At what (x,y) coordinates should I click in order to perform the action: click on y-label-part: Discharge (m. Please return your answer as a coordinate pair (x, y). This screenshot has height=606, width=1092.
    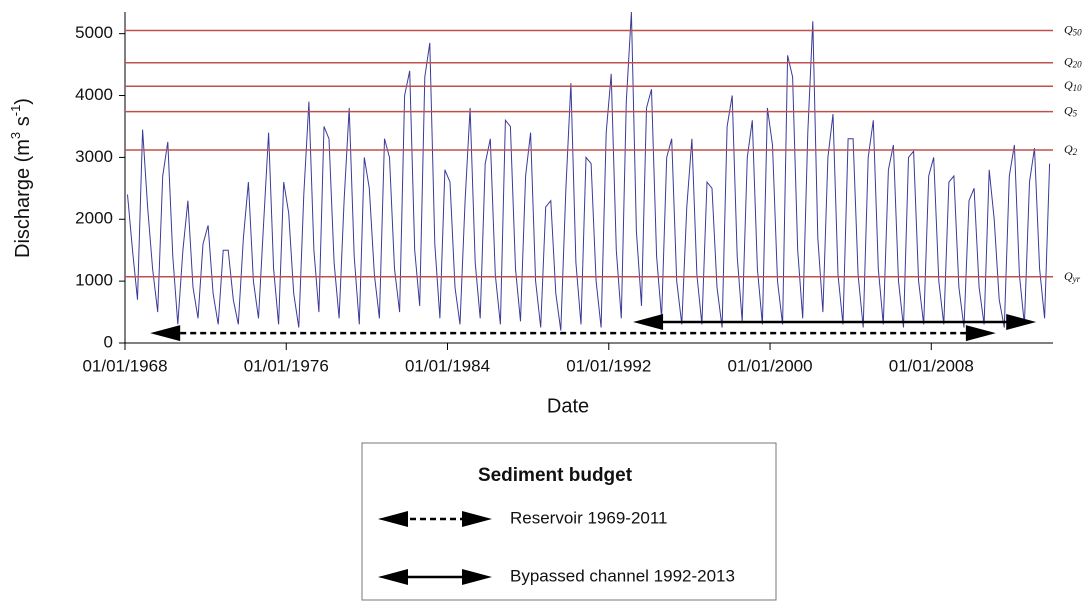
    Looking at the image, I should click on (23, 198).